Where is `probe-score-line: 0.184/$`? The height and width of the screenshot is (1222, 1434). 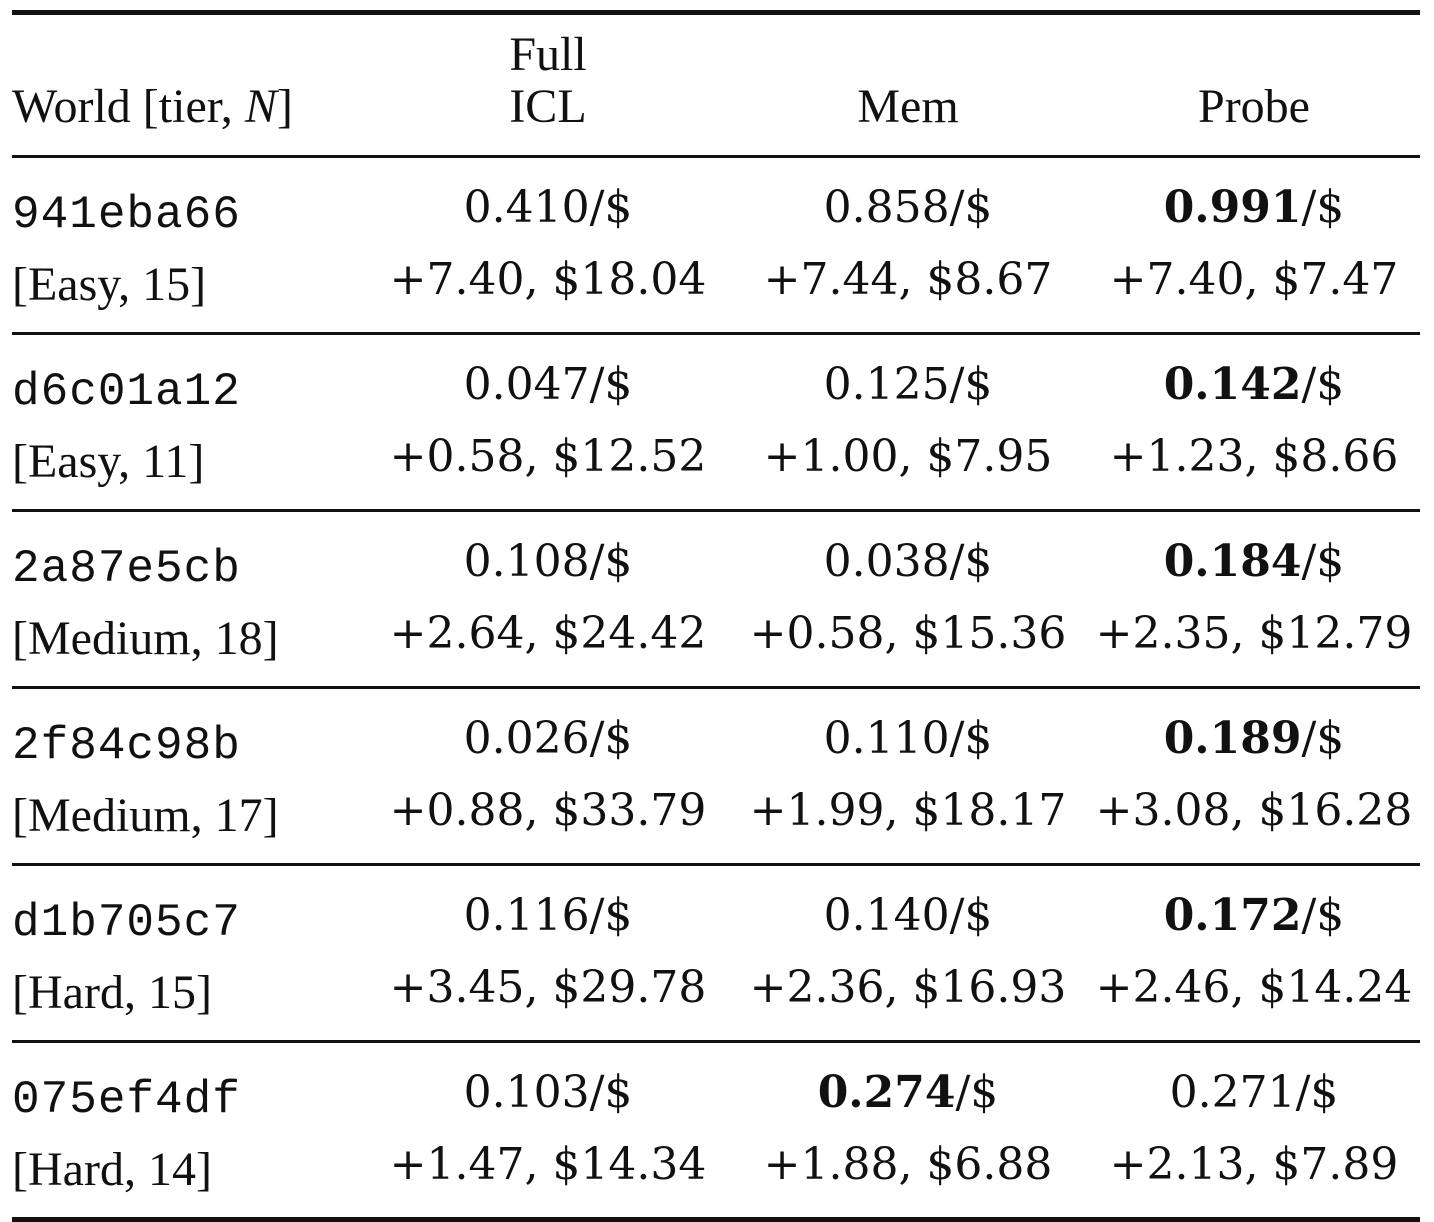 probe-score-line: 0.184/$ is located at coordinates (1254, 562).